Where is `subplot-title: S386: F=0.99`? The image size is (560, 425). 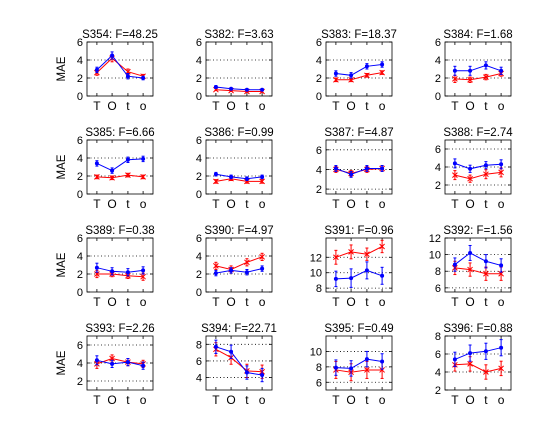
subplot-title: S386: F=0.99 is located at coordinates (238, 133).